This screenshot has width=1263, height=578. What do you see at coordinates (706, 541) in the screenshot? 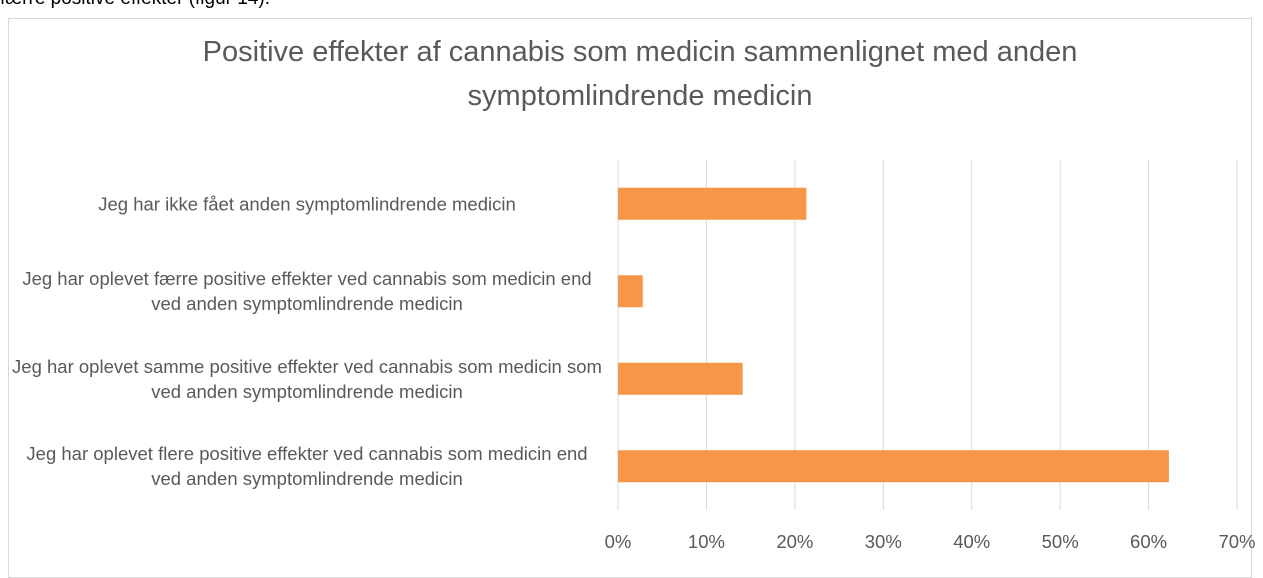
I see `x-tick-label: 10%` at bounding box center [706, 541].